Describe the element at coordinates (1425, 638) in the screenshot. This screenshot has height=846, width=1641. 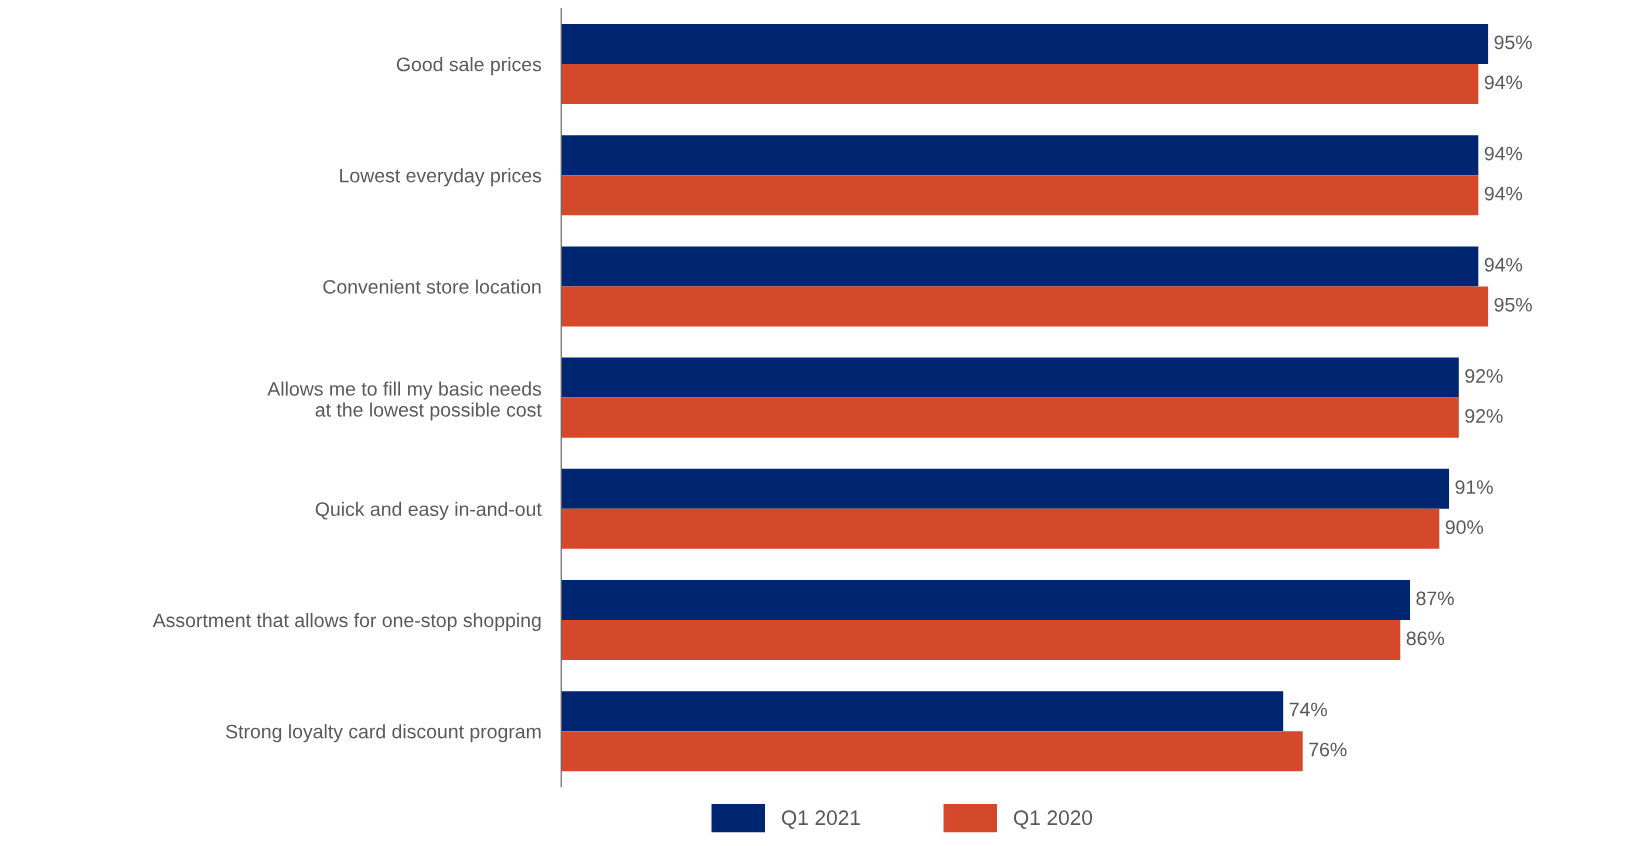
I see `data-label: 86%` at that location.